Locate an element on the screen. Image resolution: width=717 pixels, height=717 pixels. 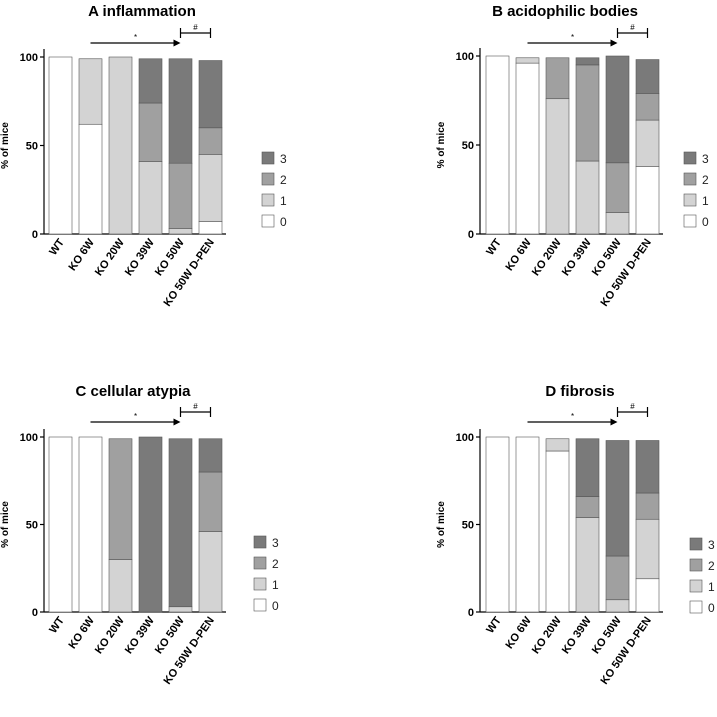
panel-title-text: fibrosis is located at coordinates (585, 391).